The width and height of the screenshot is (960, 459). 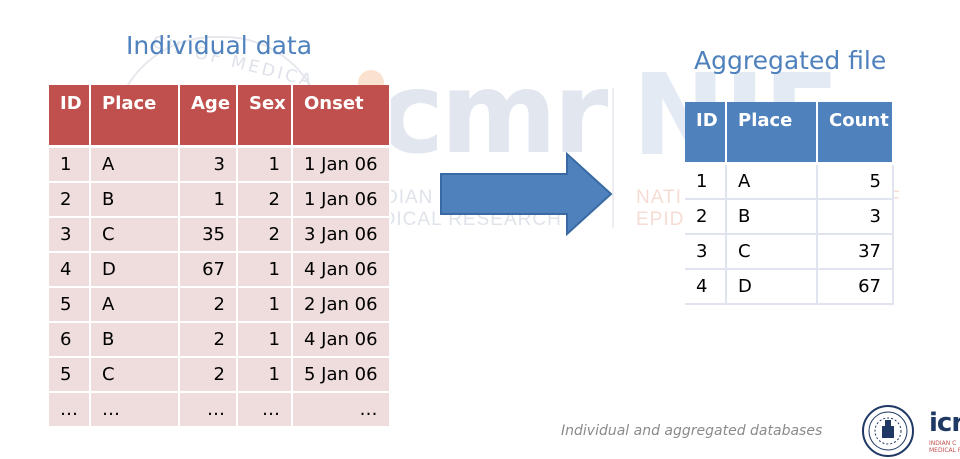 What do you see at coordinates (208, 200) in the screenshot?
I see `cell-age: 1` at bounding box center [208, 200].